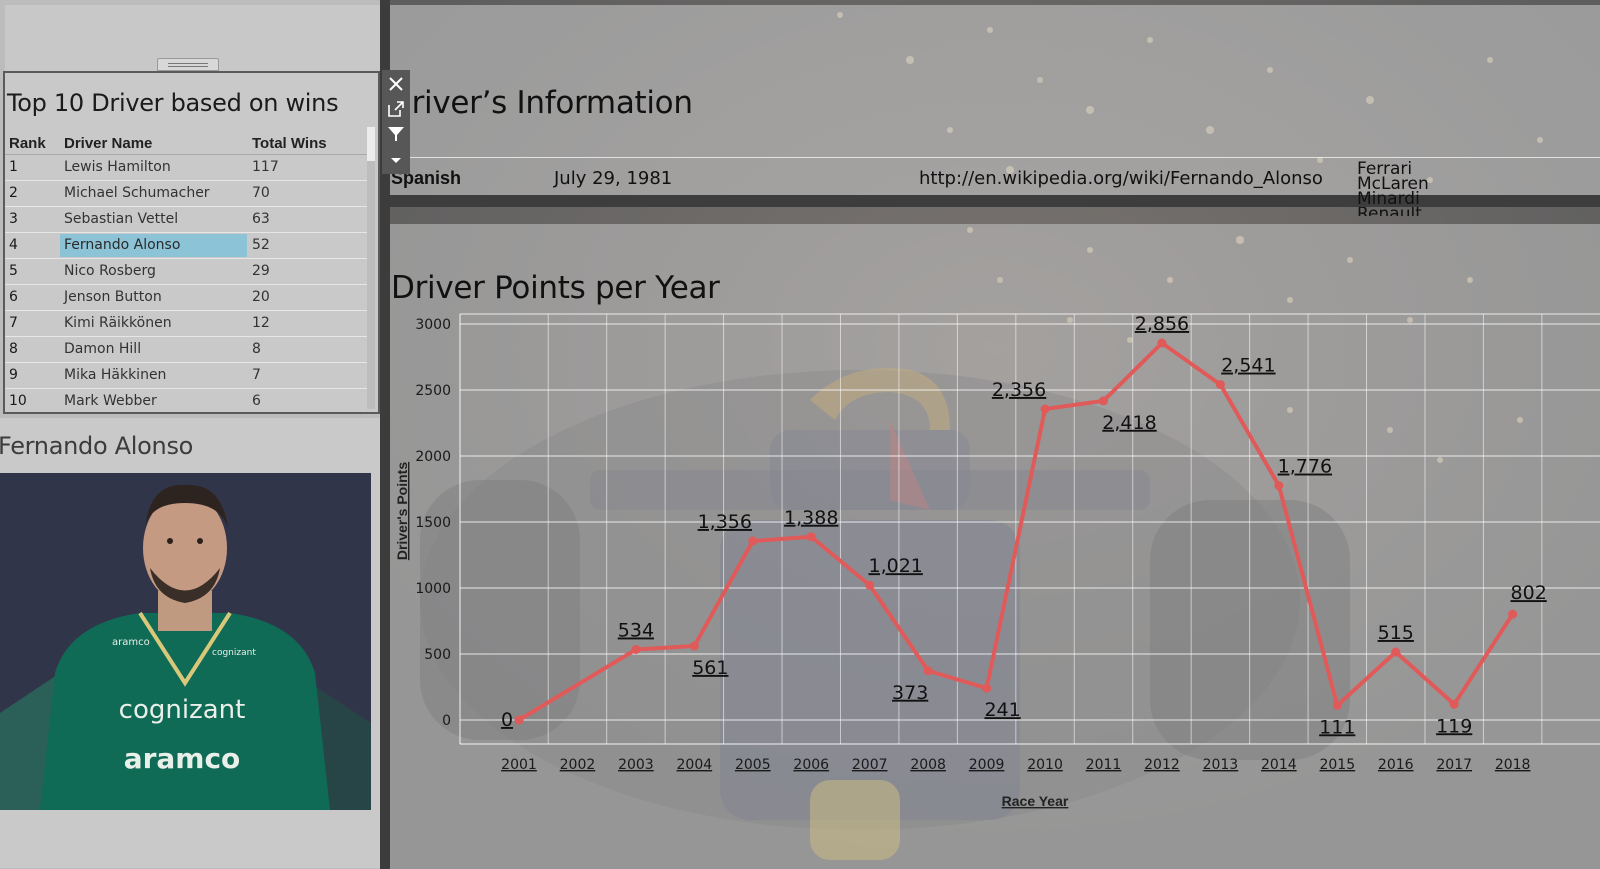 This screenshot has height=869, width=1600. What do you see at coordinates (433, 457) in the screenshot?
I see `y-tick-label: 2000` at bounding box center [433, 457].